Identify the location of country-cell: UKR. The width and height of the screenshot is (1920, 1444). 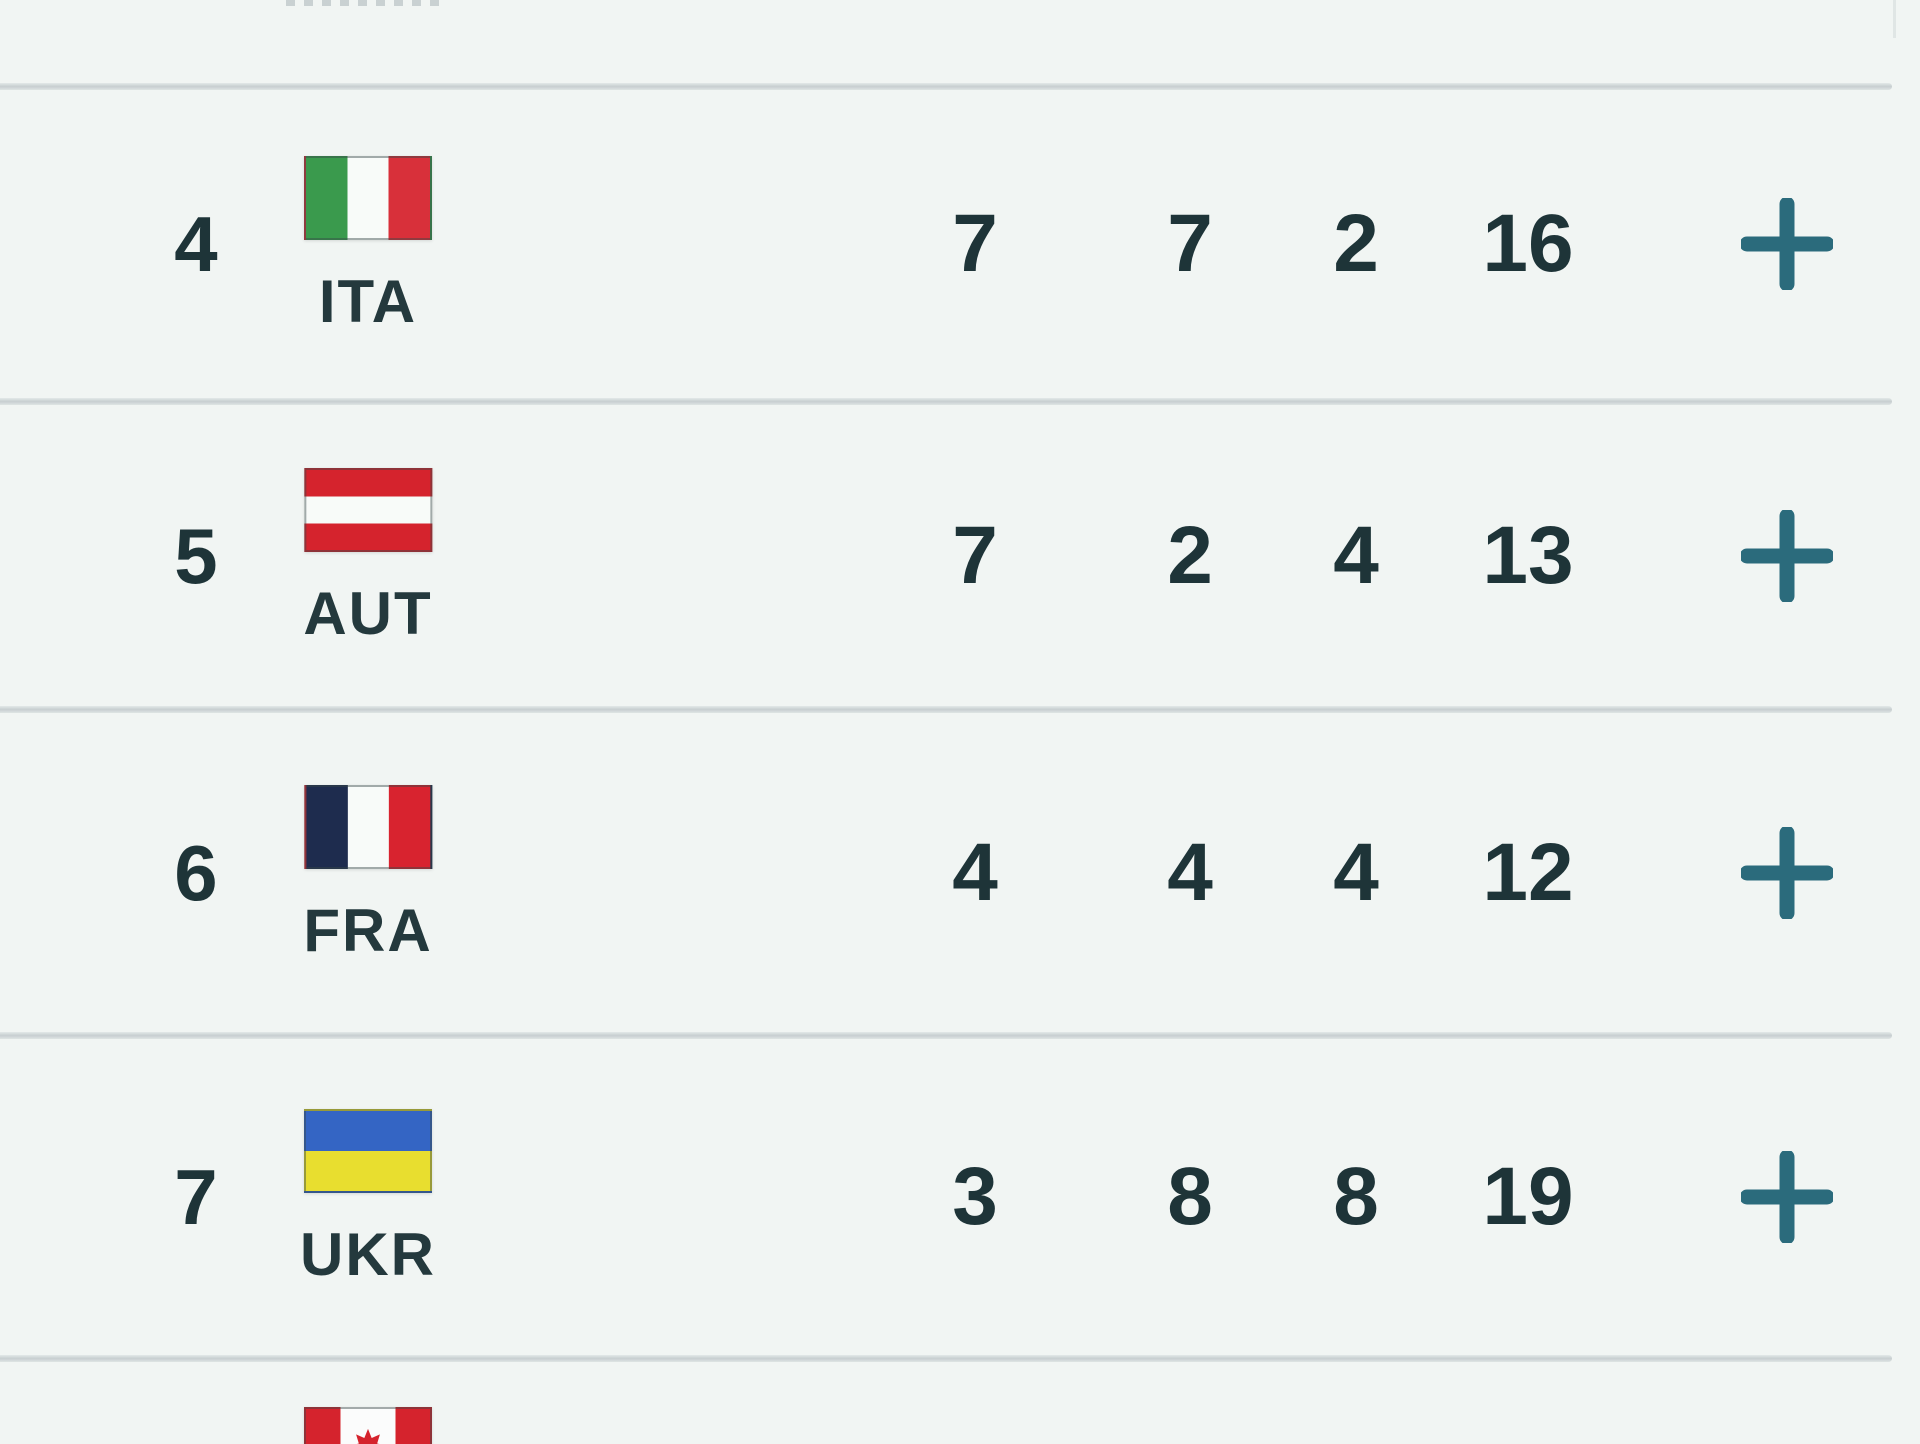
(368, 1197).